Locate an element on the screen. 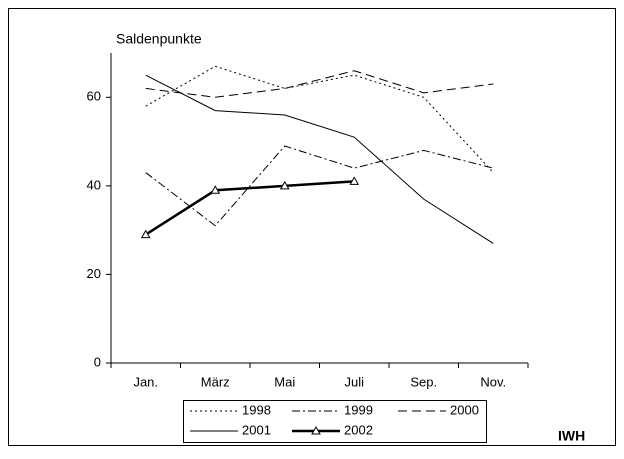 The height and width of the screenshot is (459, 624). legend-box is located at coordinates (335, 421).